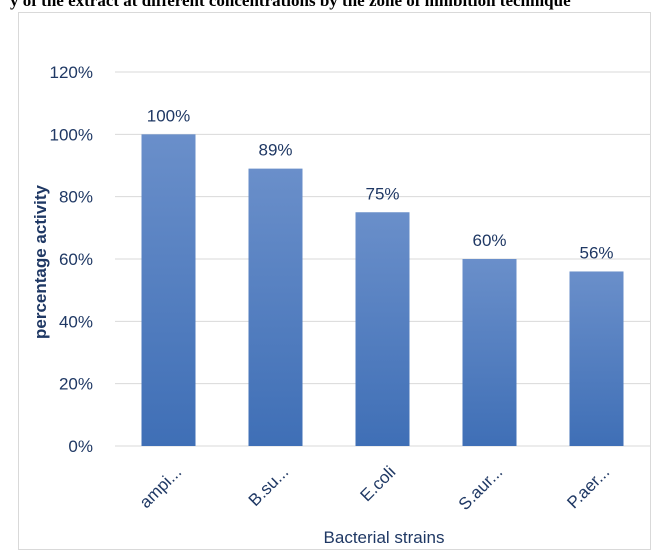  I want to click on x-axis-label: Bacterial strains, so click(384, 537).